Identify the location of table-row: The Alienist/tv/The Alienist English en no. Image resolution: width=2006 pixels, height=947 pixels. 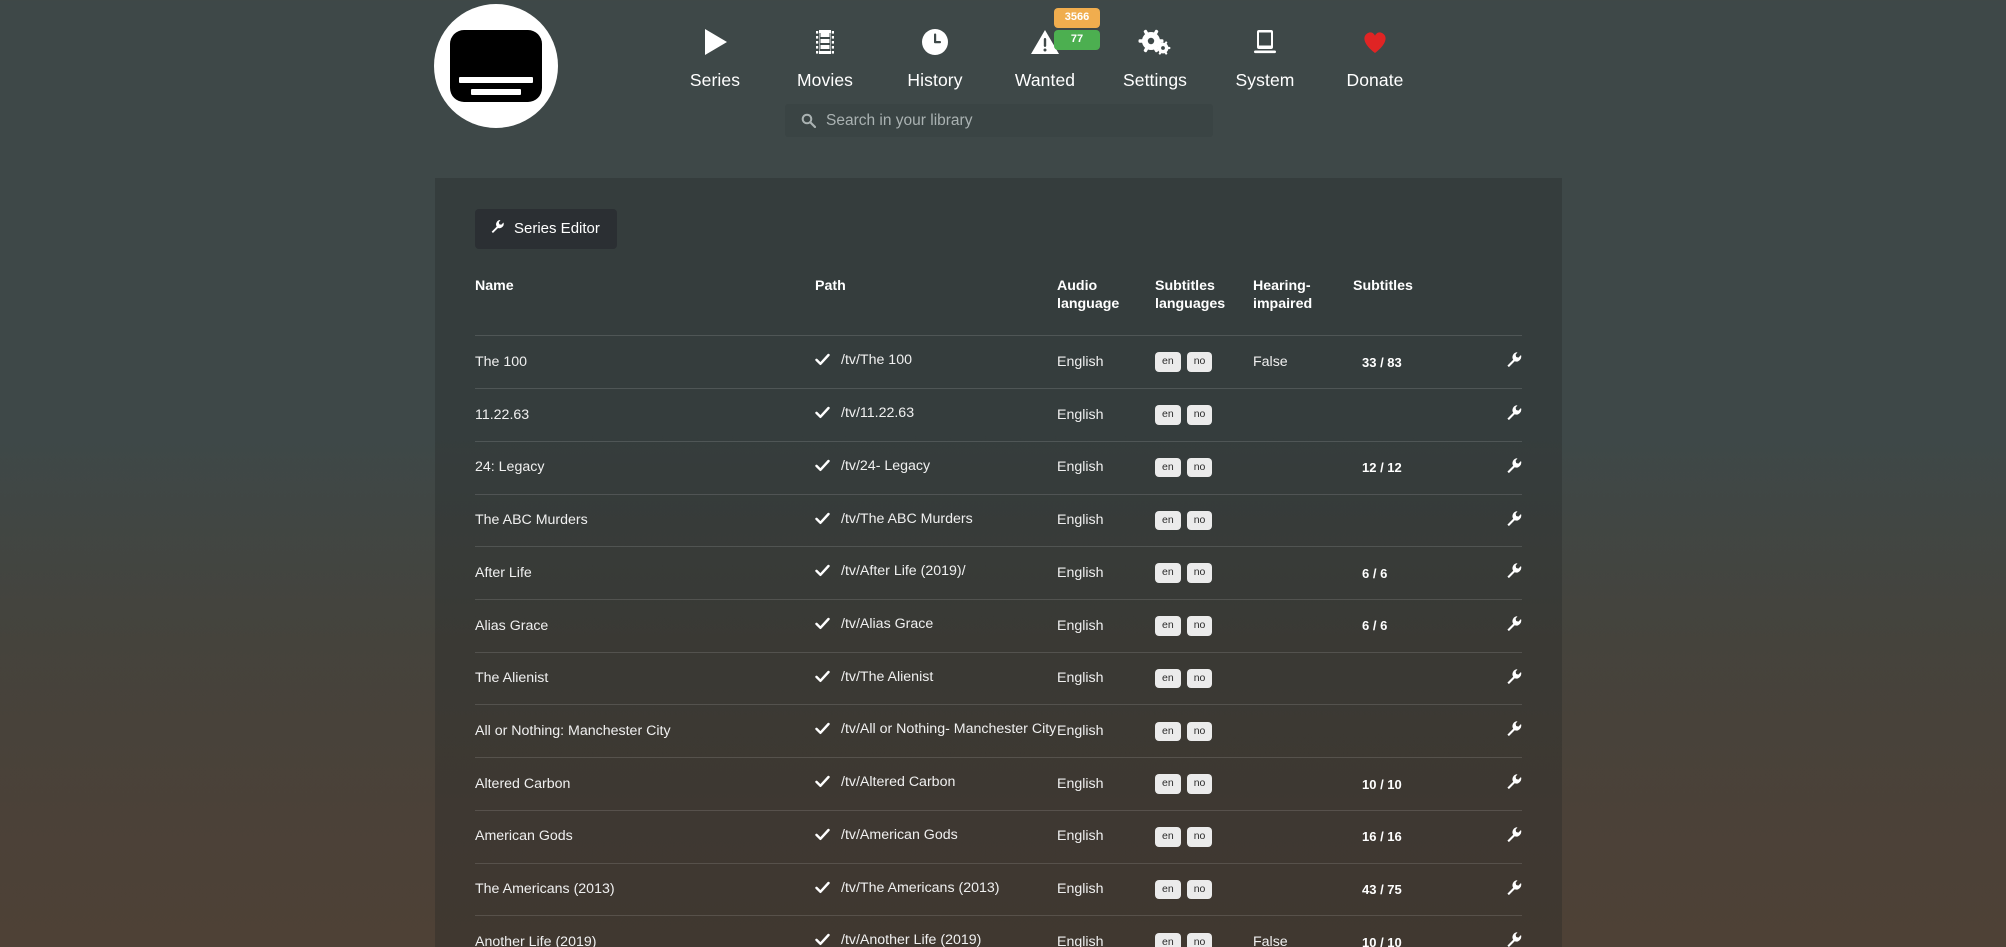
(998, 678).